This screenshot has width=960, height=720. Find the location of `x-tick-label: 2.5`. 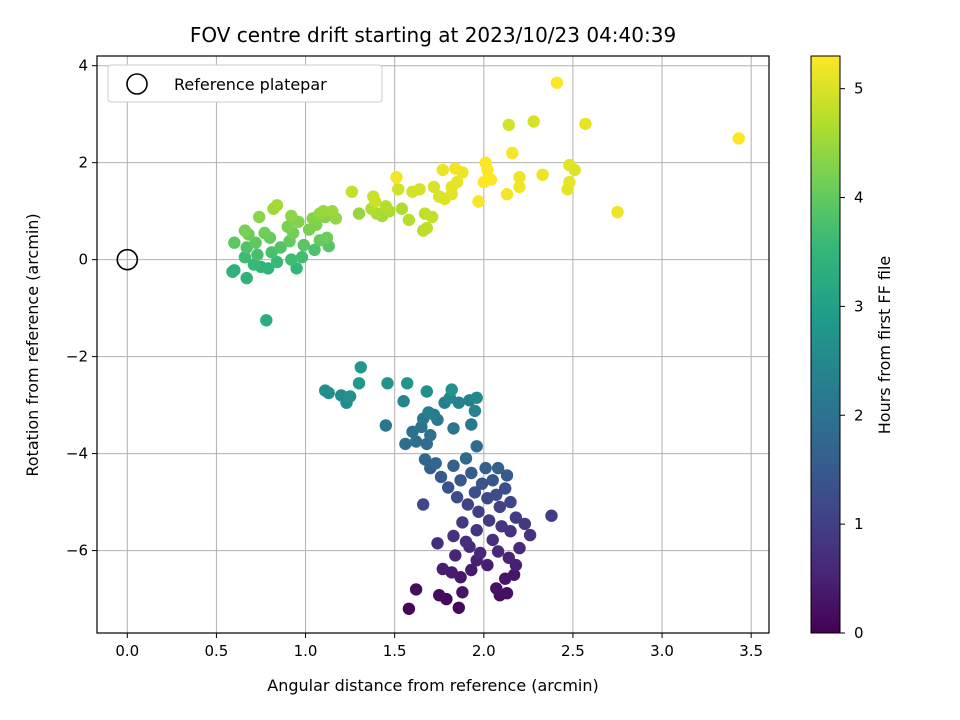

x-tick-label: 2.5 is located at coordinates (573, 651).